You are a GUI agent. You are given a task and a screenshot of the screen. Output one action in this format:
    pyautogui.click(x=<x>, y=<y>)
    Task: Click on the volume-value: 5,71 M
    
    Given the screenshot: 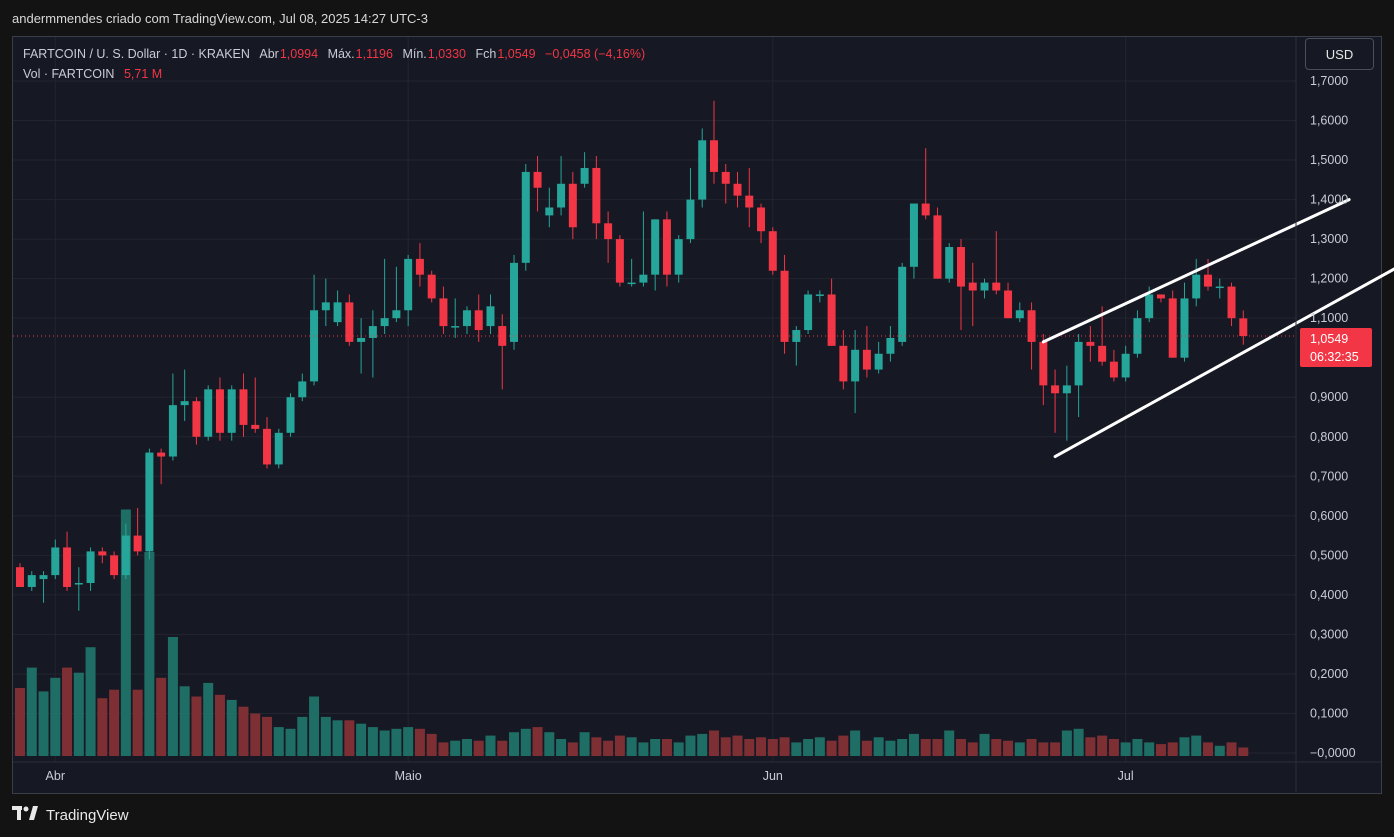 What is the action you would take?
    pyautogui.click(x=143, y=74)
    